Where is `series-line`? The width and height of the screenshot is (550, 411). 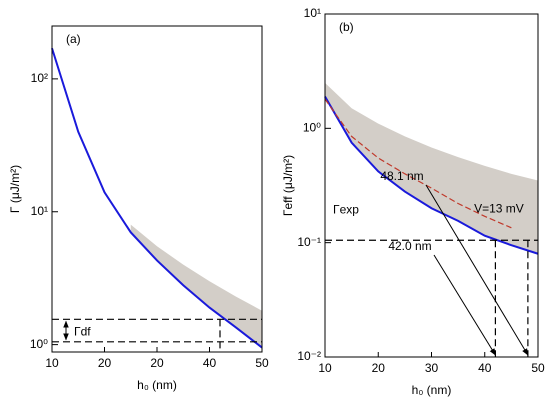
series-line is located at coordinates (418, 163).